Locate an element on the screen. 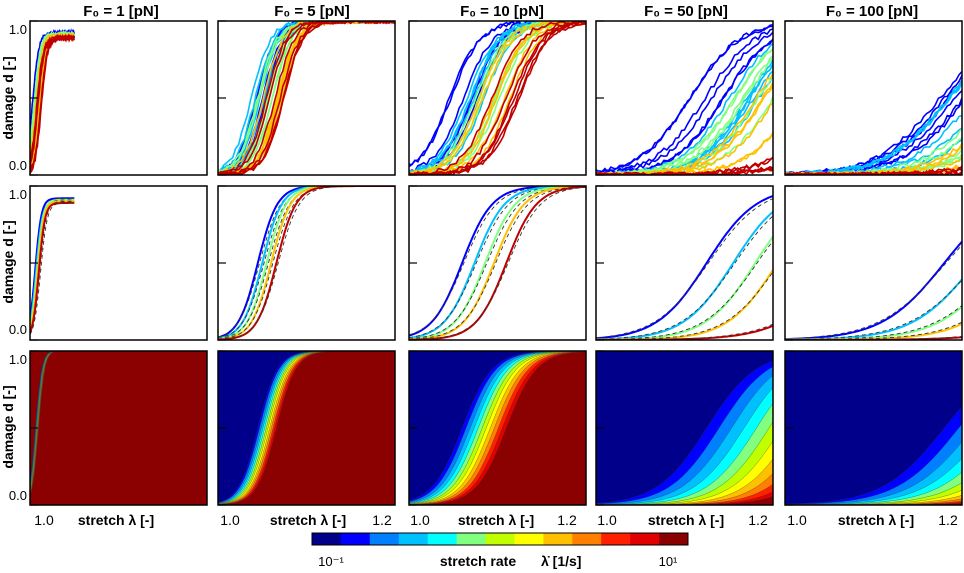 The width and height of the screenshot is (964, 573). x-axis-col-2: 1.0 stretch λ [-] 1.2 is located at coordinates (306, 520).